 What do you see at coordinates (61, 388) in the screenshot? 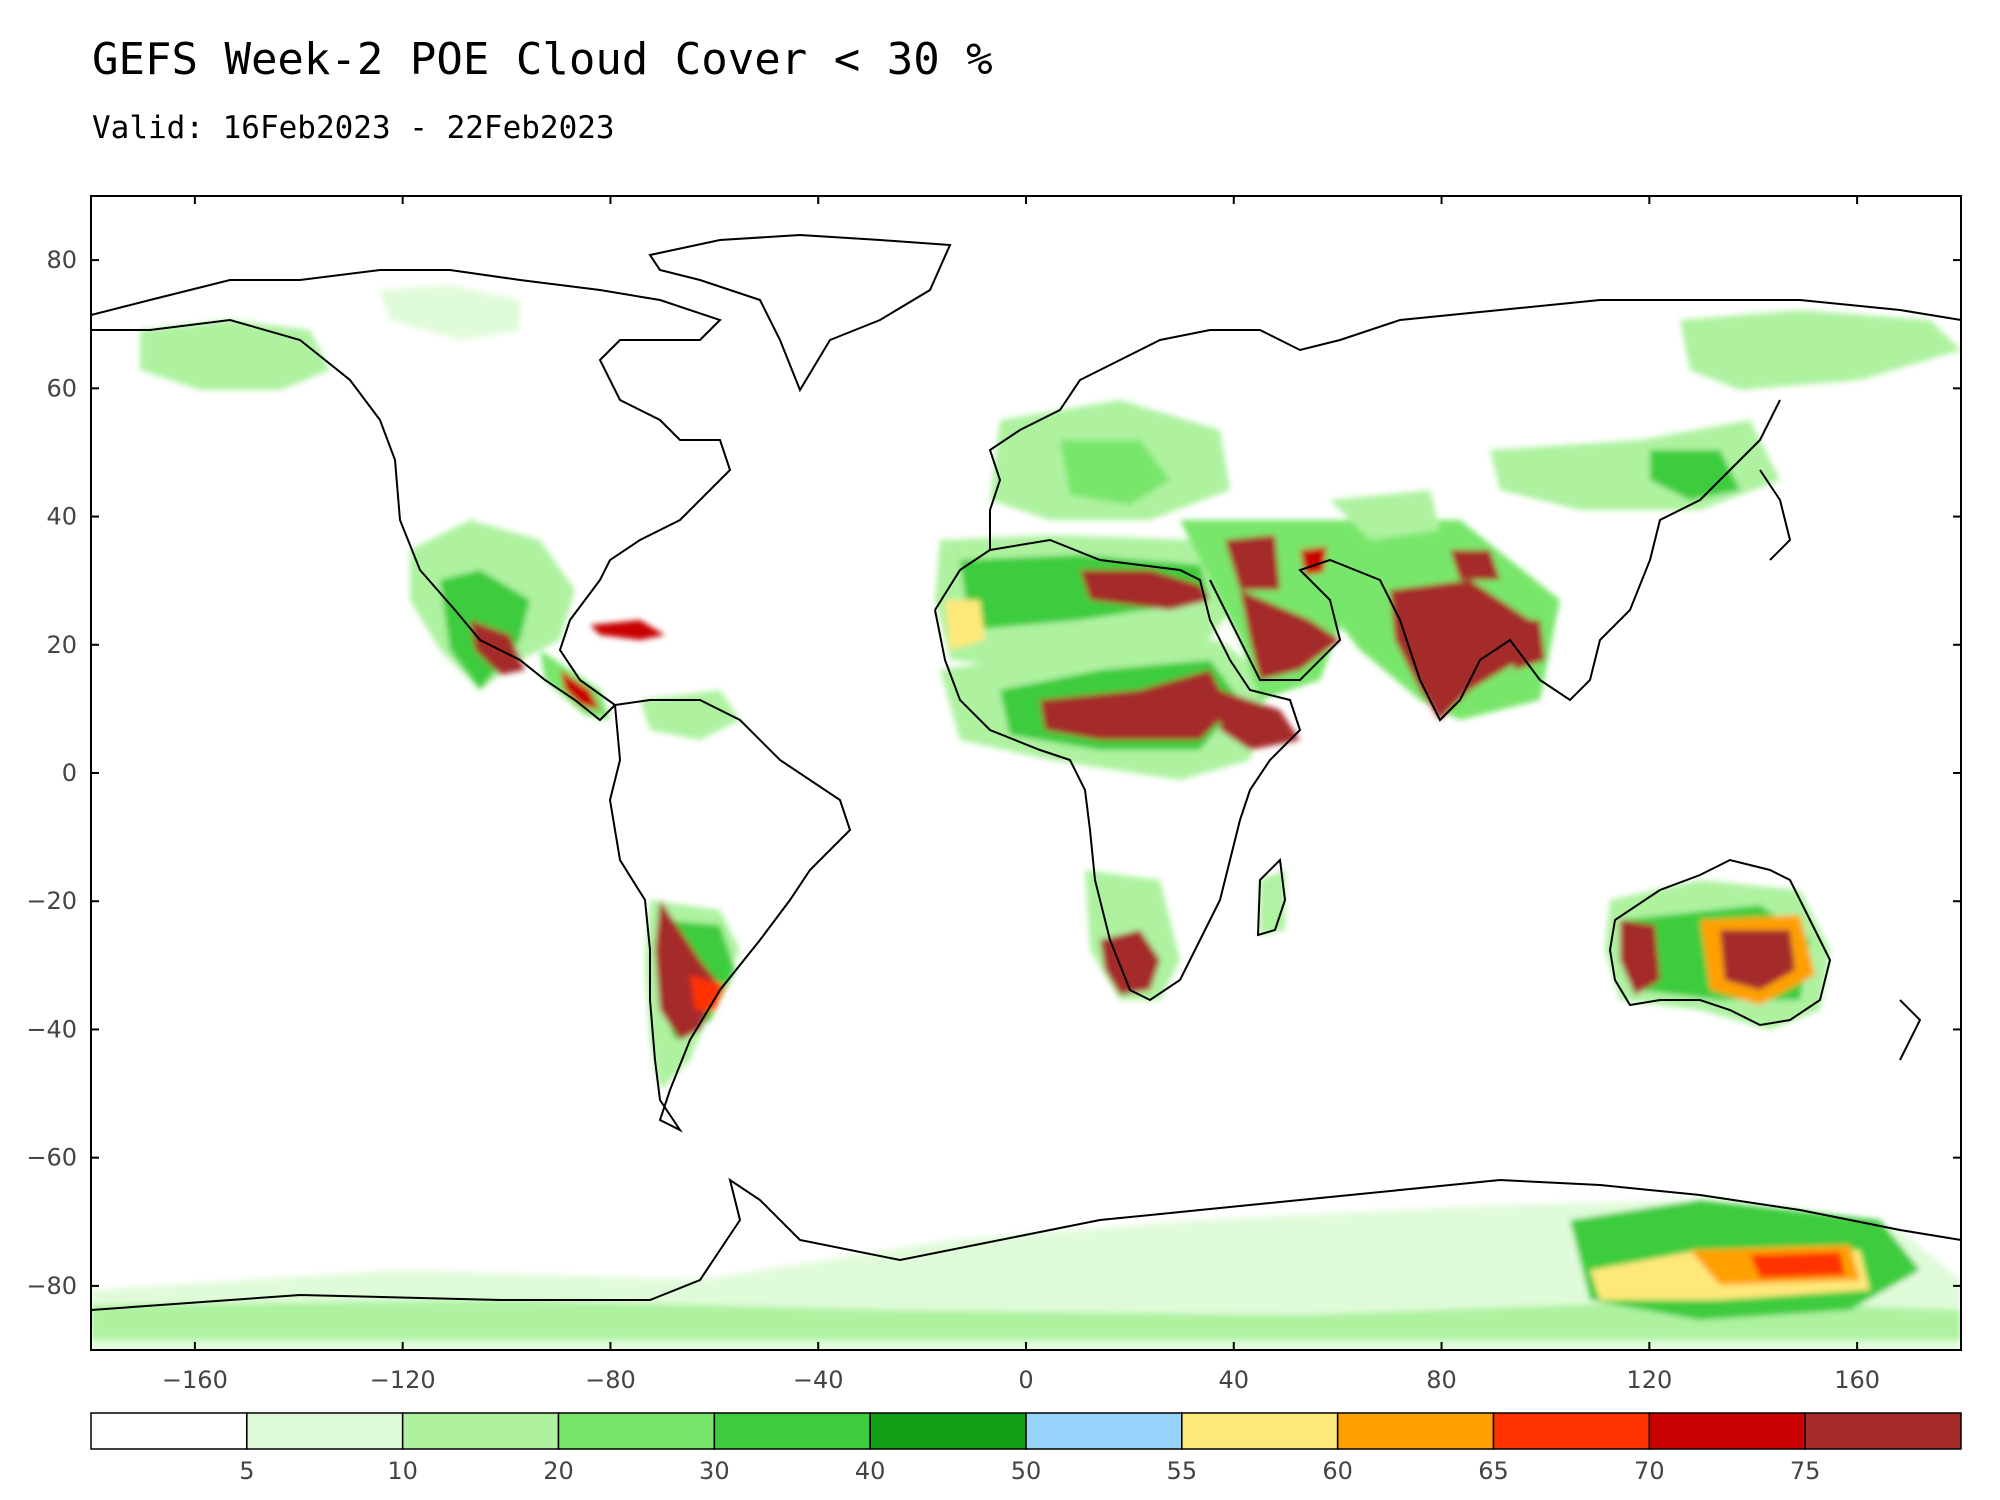
I see `y-tick-label: 60` at bounding box center [61, 388].